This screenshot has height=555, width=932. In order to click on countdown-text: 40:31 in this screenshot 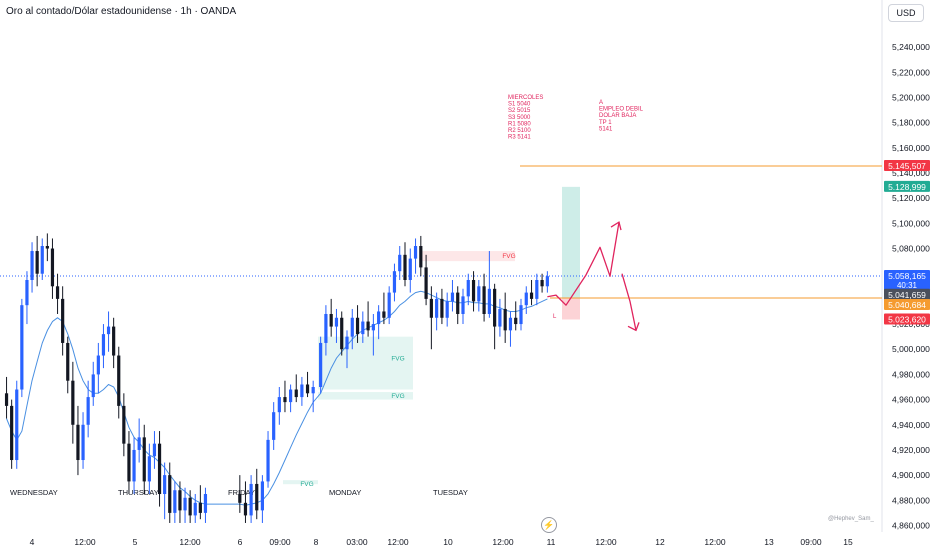, I will do `click(907, 285)`.